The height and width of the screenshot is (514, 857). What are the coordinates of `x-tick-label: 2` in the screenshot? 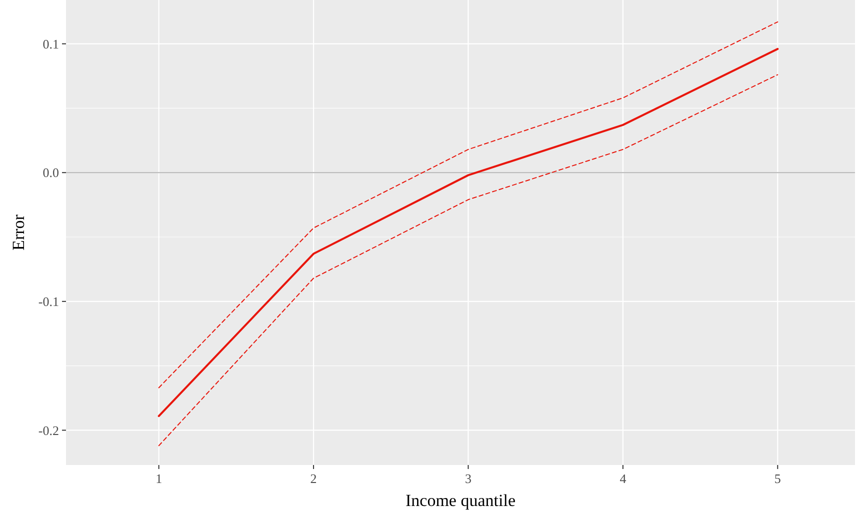 It's located at (313, 478).